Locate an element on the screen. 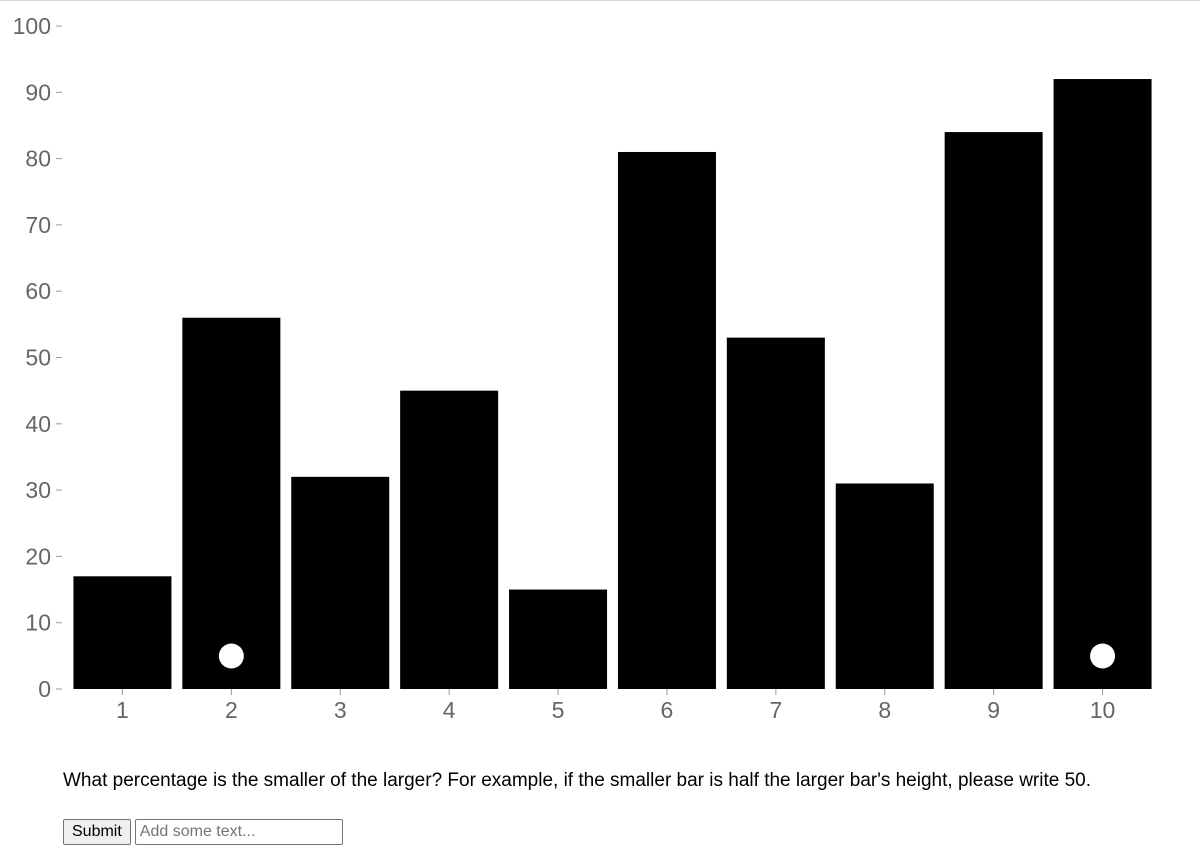 The width and height of the screenshot is (1200, 862). x-tick-label: 5 is located at coordinates (558, 710).